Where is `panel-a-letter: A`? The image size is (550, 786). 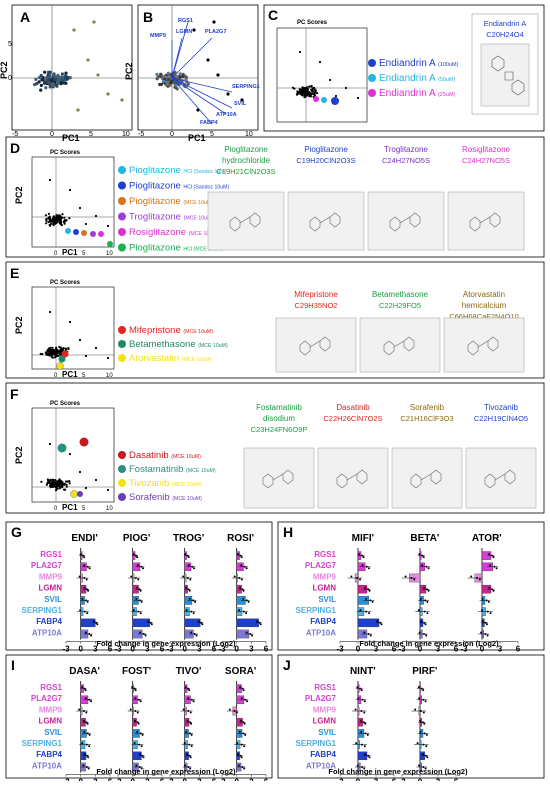 panel-a-letter: A is located at coordinates (25, 17).